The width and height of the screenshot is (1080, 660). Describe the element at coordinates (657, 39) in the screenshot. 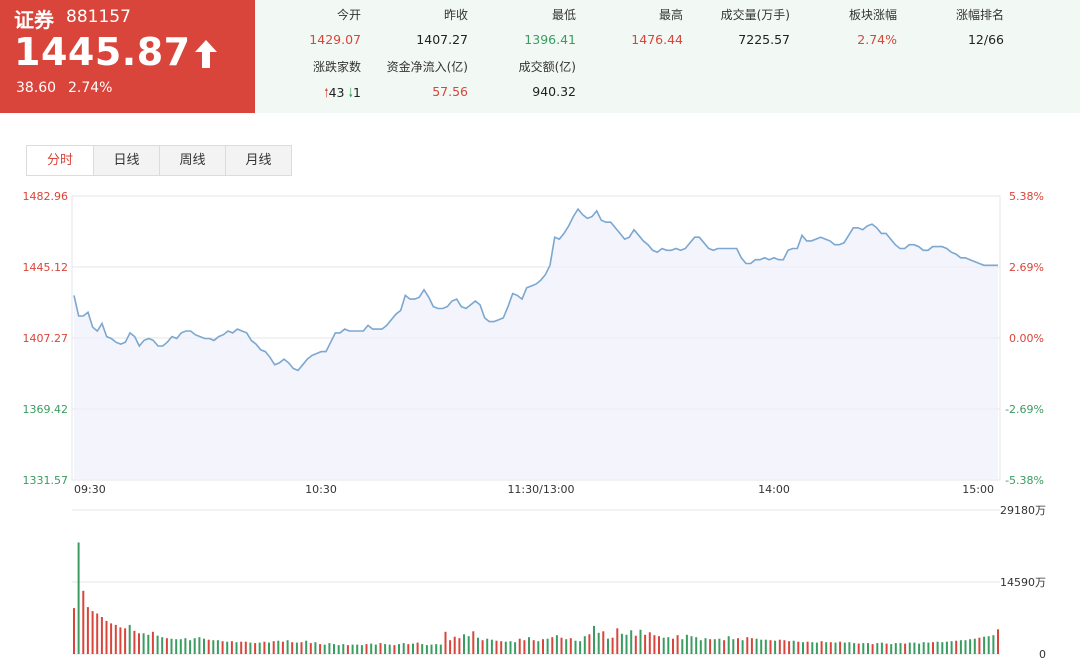

I see `stat-high-value: 1476.44` at that location.